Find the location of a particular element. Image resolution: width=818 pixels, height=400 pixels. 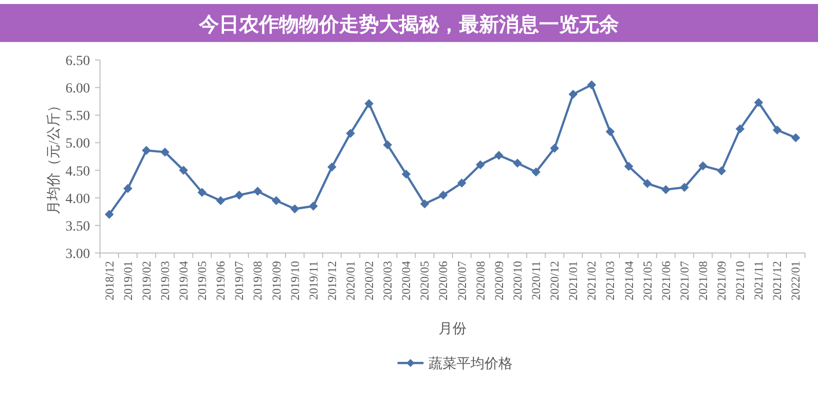

x-tick-label: 2021/02 is located at coordinates (591, 280).